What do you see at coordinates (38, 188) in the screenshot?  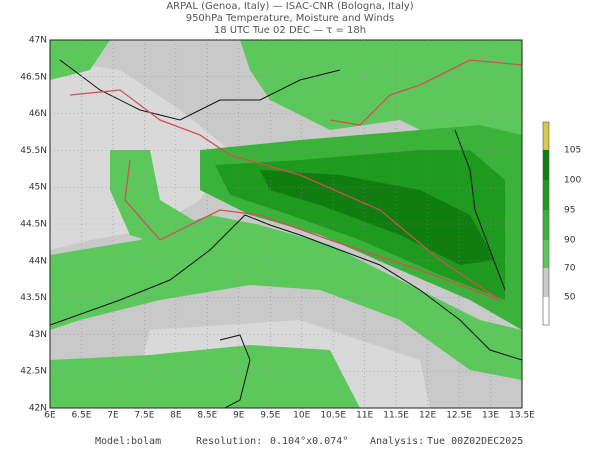 I see `lat-label: 45N` at bounding box center [38, 188].